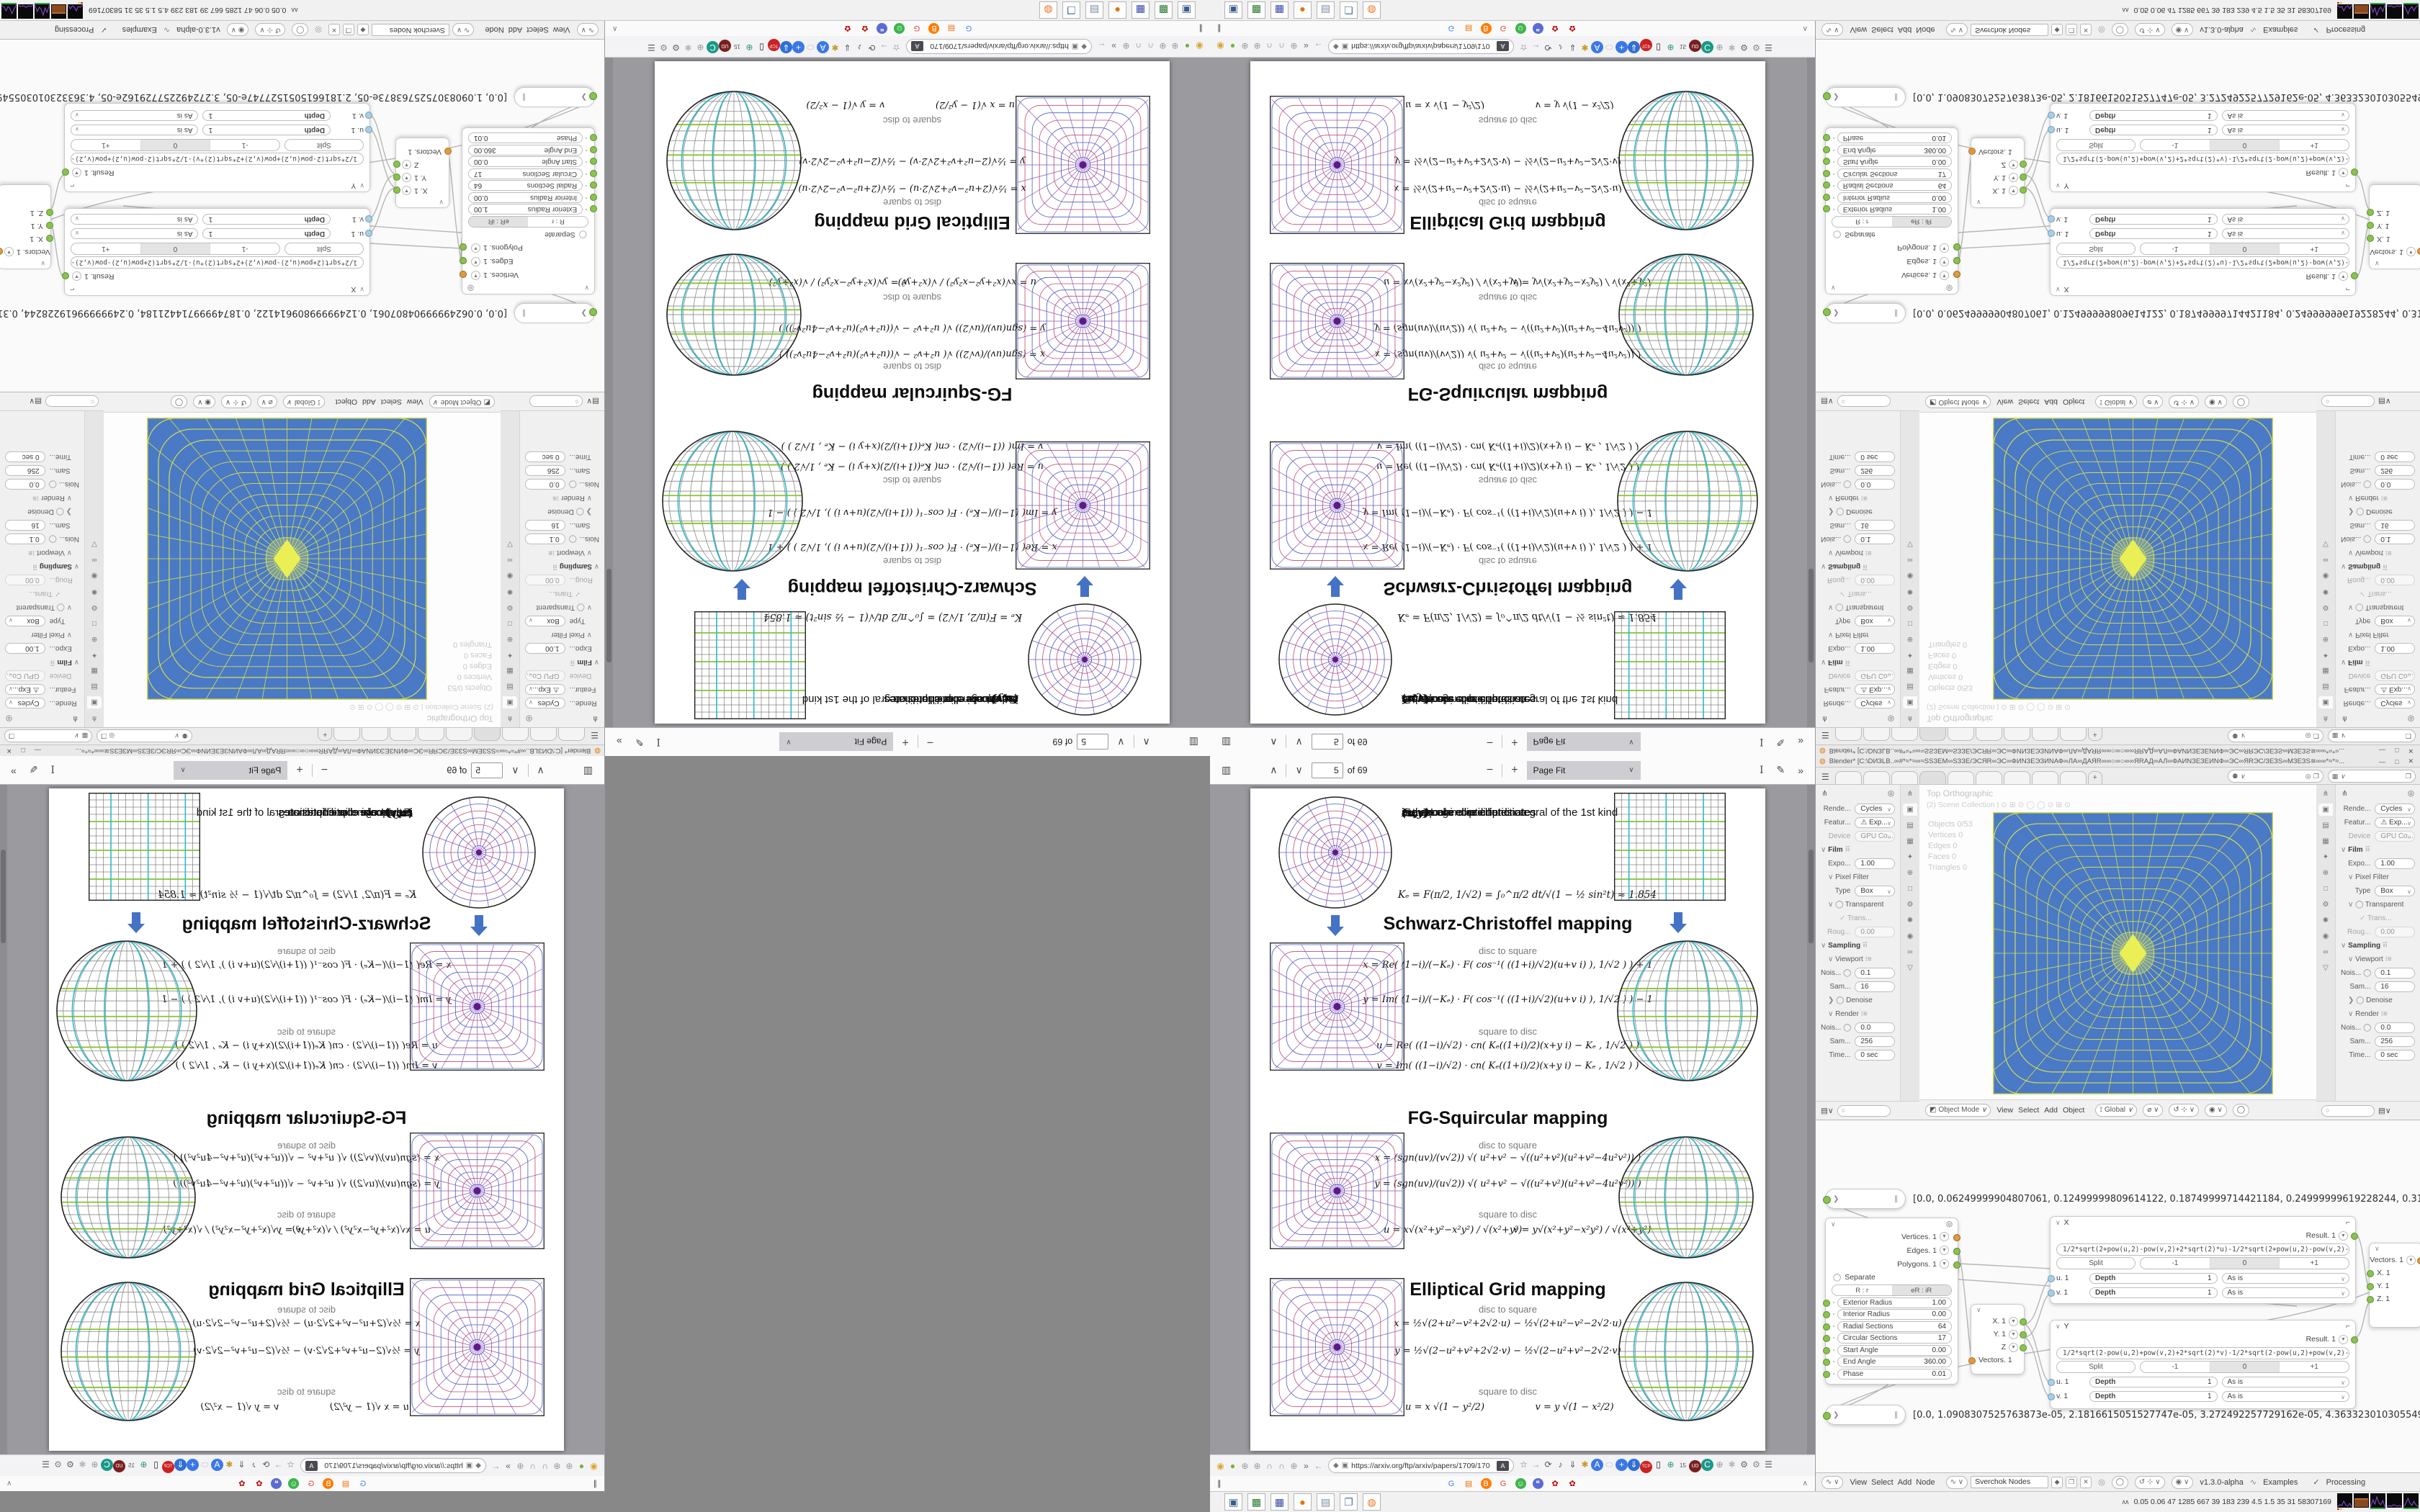  What do you see at coordinates (1892, 222) in the screenshot?
I see `radius-mode-toggle: R : r eR : iR` at bounding box center [1892, 222].